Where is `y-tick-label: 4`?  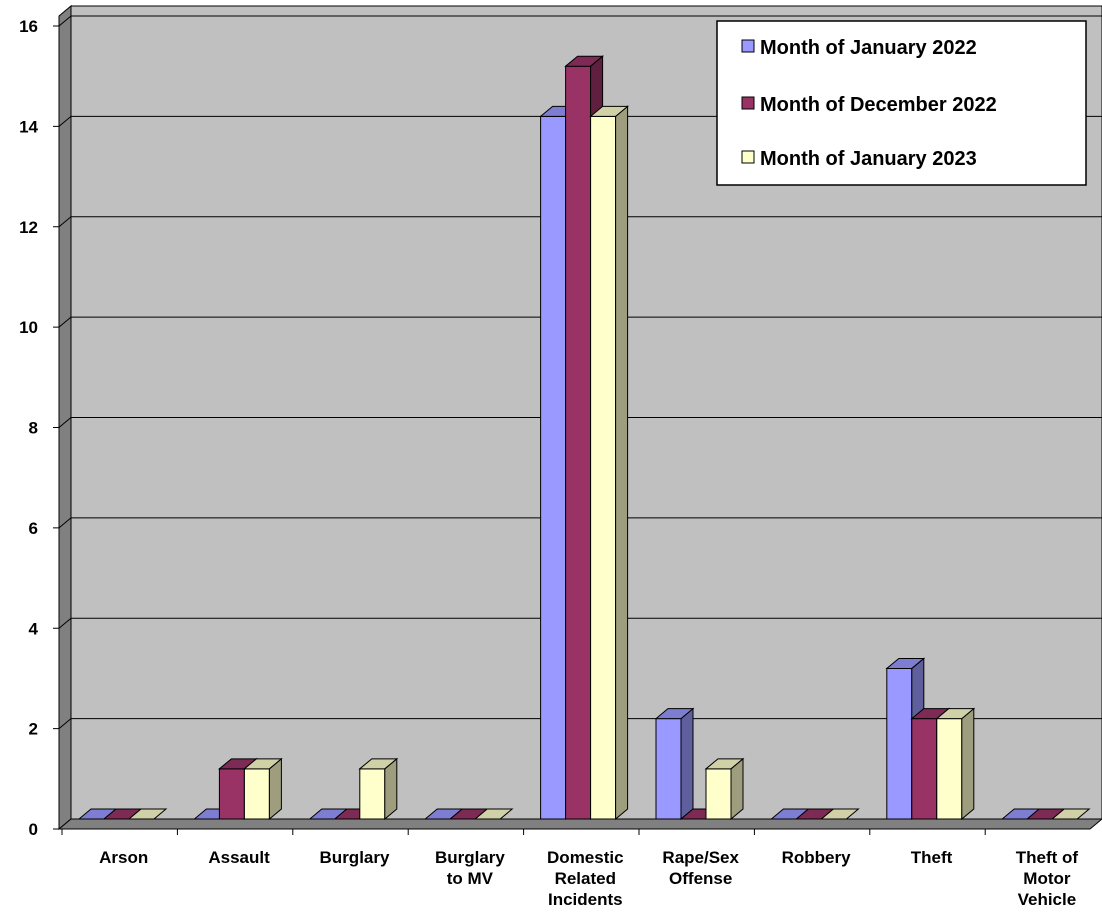 y-tick-label: 4 is located at coordinates (34, 628).